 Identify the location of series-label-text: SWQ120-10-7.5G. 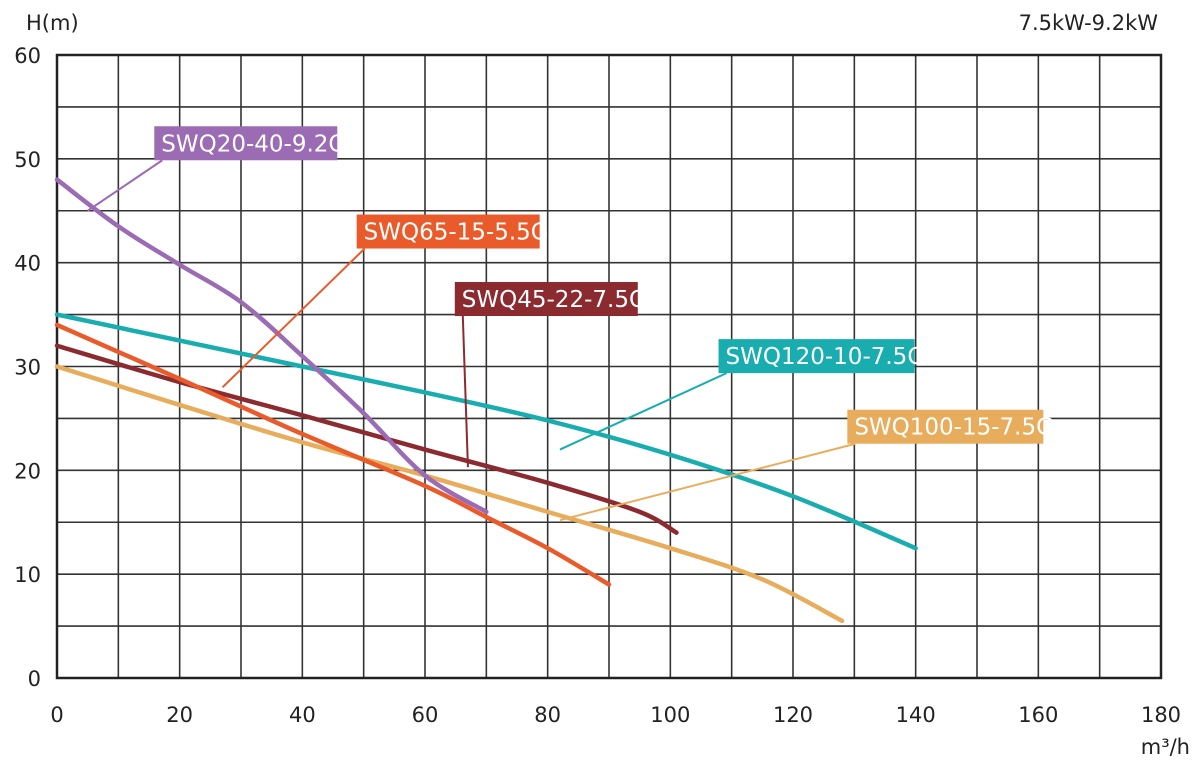
(826, 357).